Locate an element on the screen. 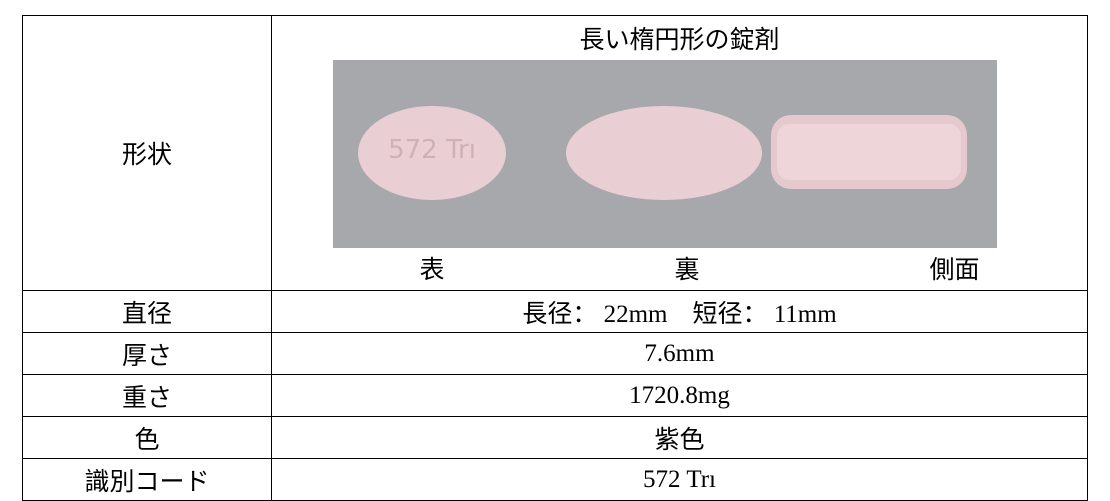  info-row: 厚さ 7.6mm is located at coordinates (555, 353).